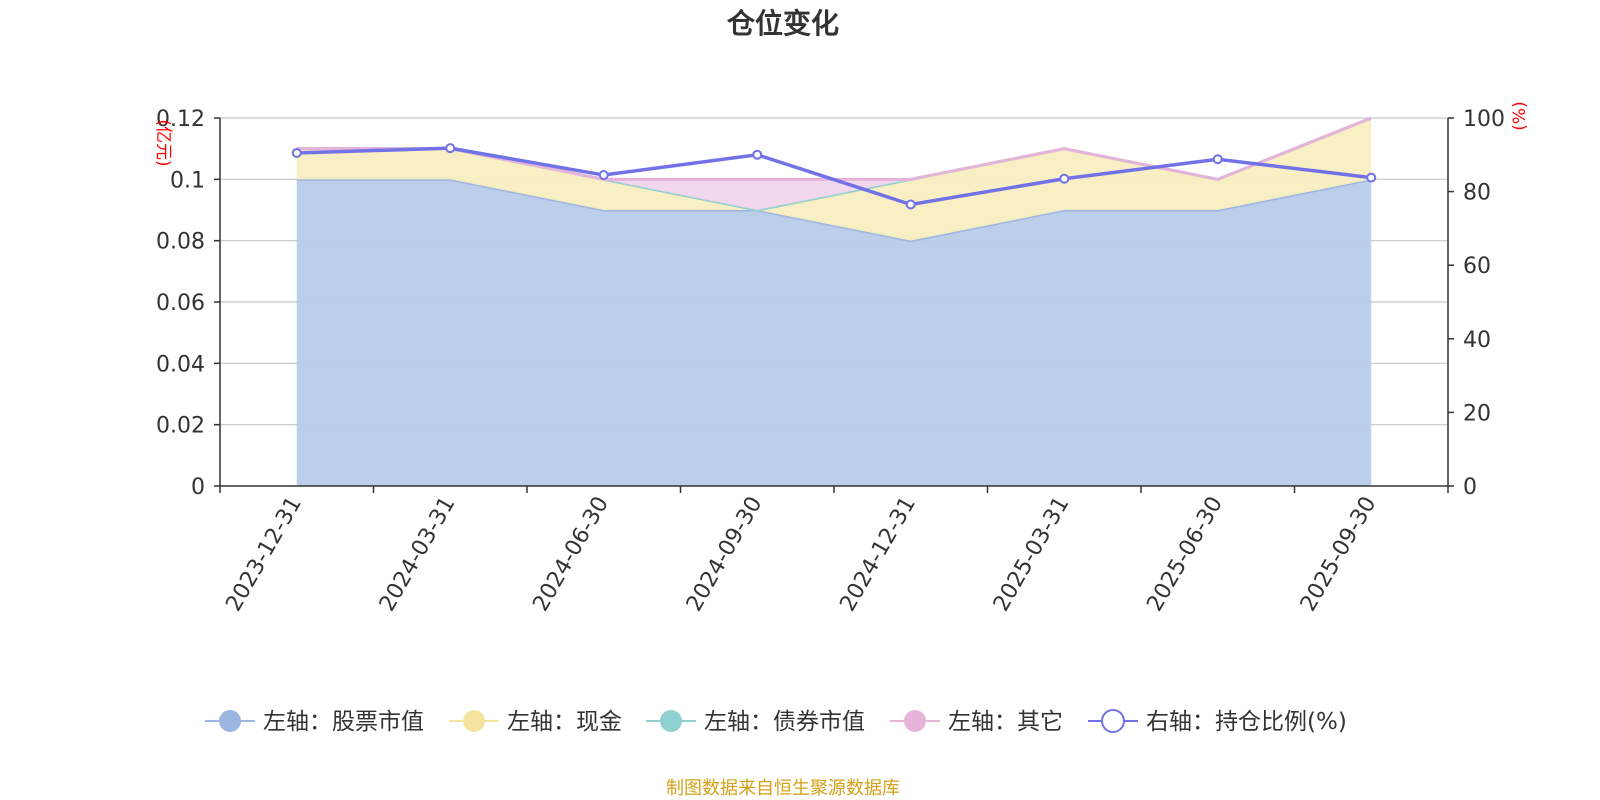 The width and height of the screenshot is (1600, 800). Describe the element at coordinates (1477, 340) in the screenshot. I see `right-axis-tick-label: 40` at that location.